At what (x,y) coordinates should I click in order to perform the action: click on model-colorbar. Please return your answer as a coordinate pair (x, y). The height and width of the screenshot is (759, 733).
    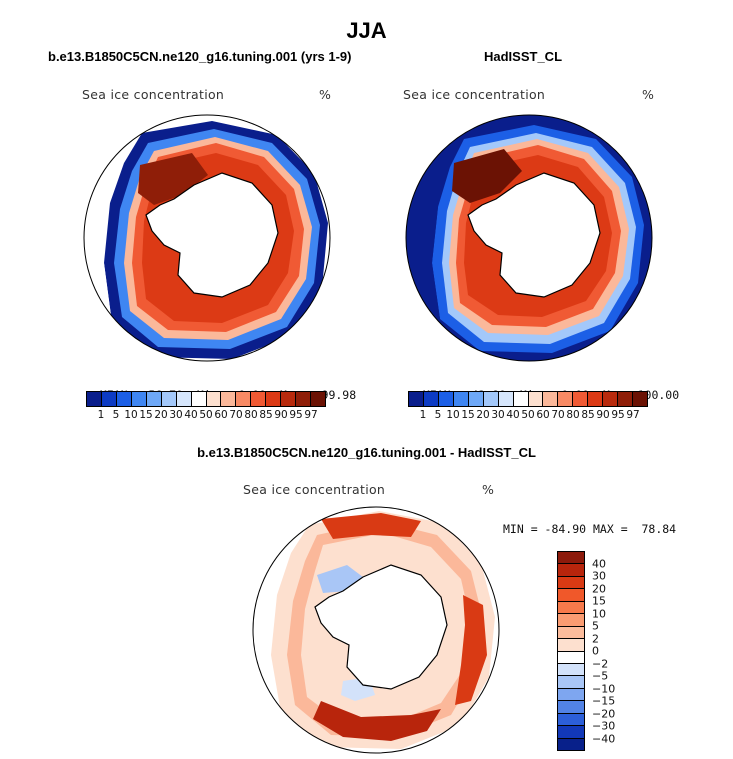
    Looking at the image, I should click on (206, 399).